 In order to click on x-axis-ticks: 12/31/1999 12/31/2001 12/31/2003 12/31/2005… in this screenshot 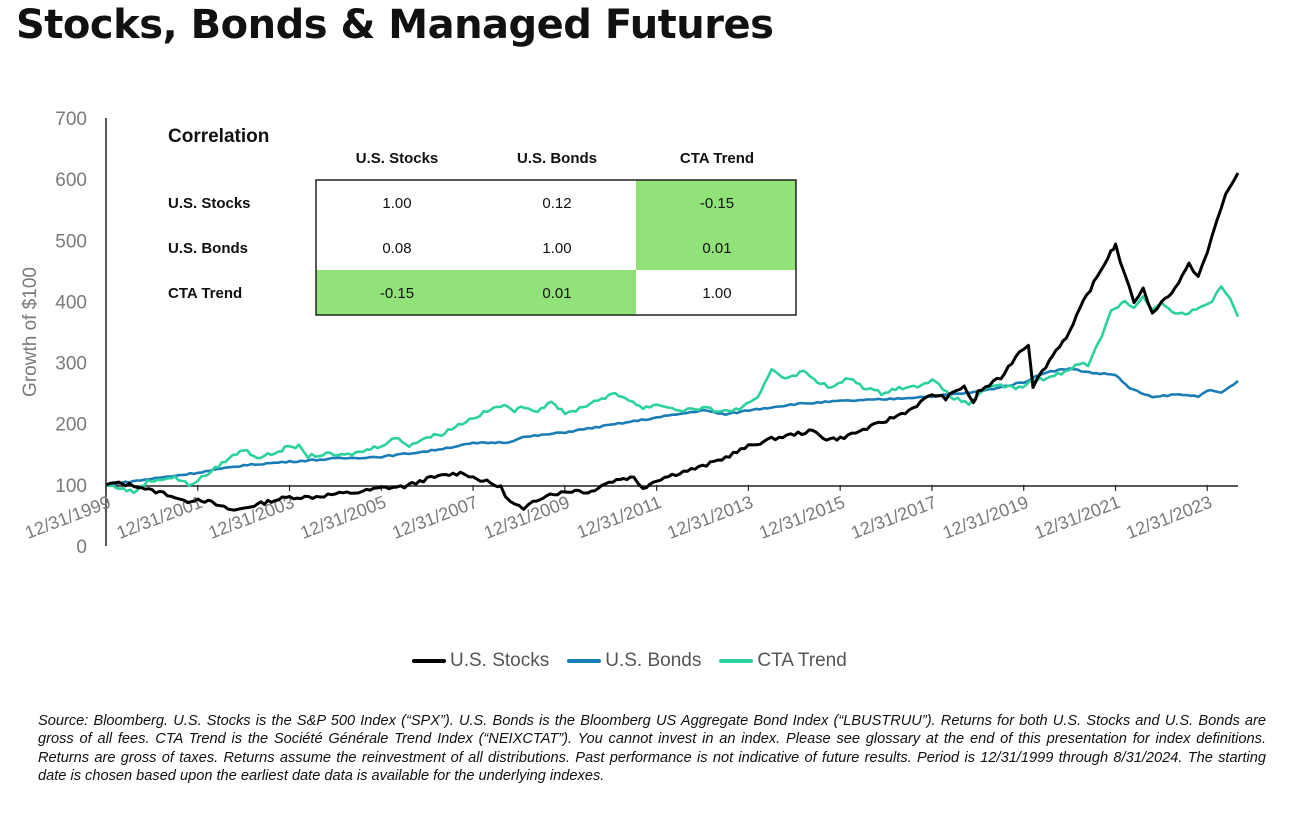, I will do `click(618, 513)`.